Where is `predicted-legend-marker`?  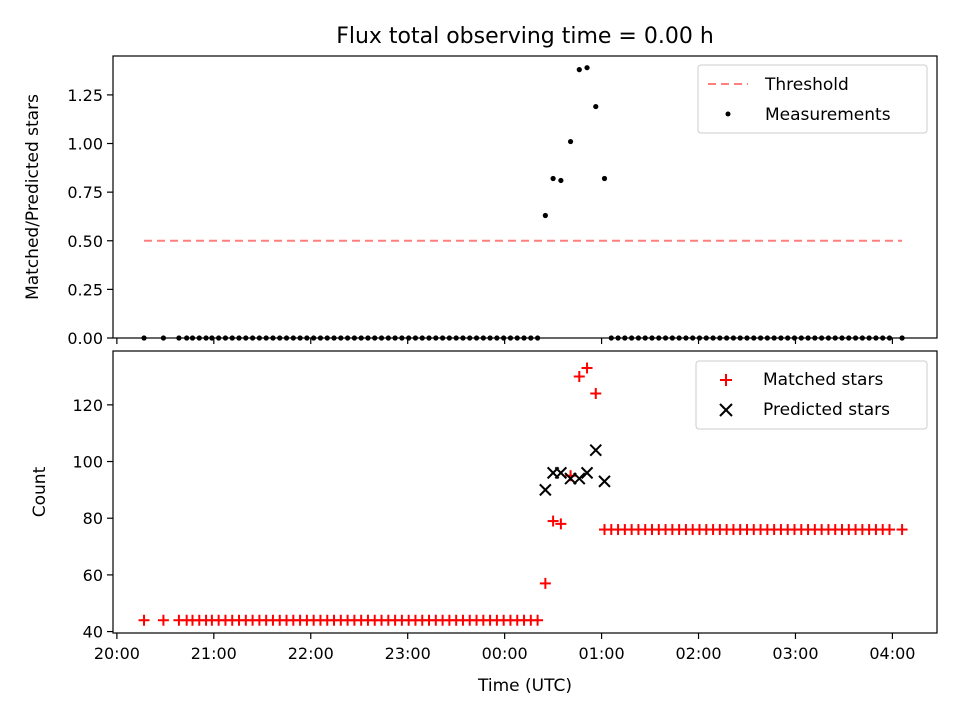
predicted-legend-marker is located at coordinates (726, 410).